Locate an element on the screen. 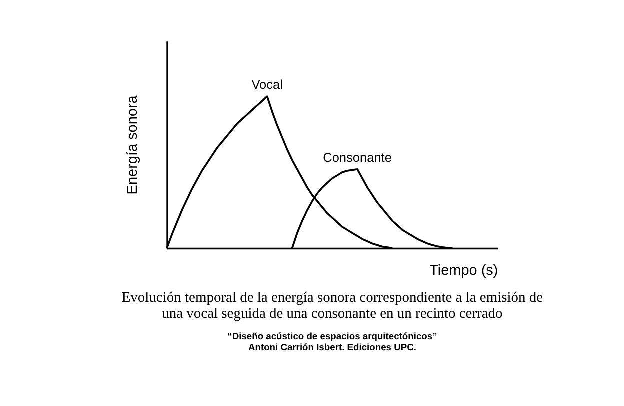 Image resolution: width=624 pixels, height=406 pixels. series-label: Consonante is located at coordinates (357, 157).